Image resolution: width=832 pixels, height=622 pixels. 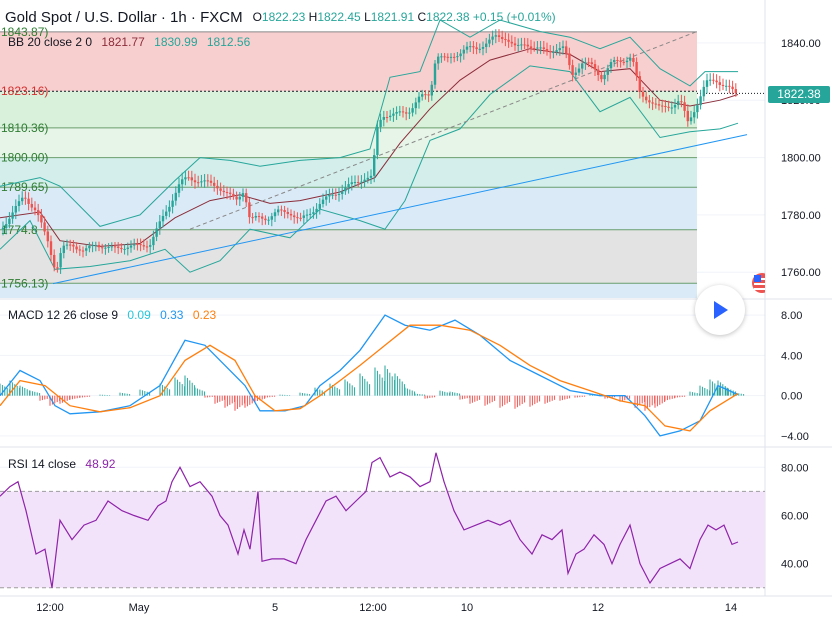 What do you see at coordinates (19, 230) in the screenshot?
I see `fib-level-label: 1774.8` at bounding box center [19, 230].